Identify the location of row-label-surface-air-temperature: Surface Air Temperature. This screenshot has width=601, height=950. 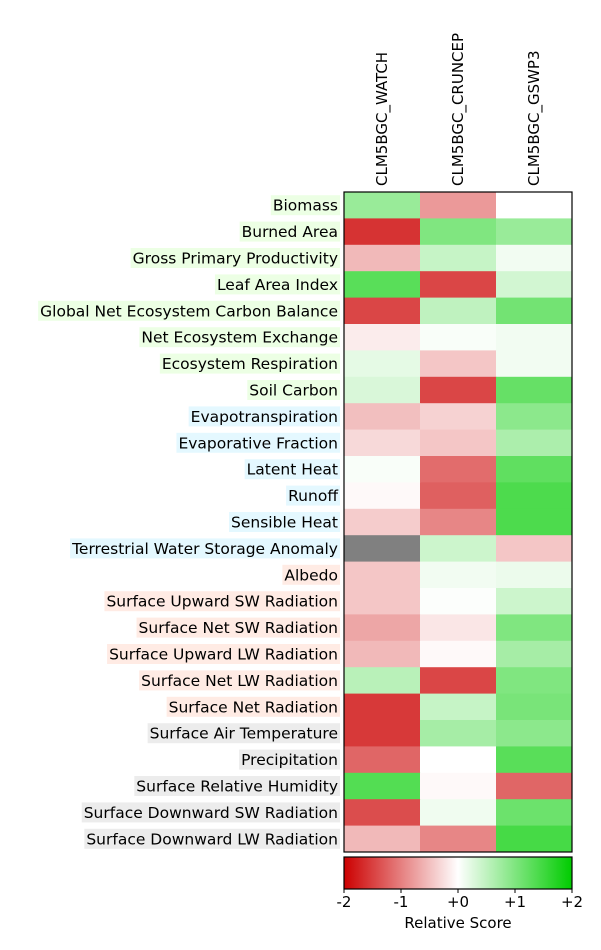
(243, 733).